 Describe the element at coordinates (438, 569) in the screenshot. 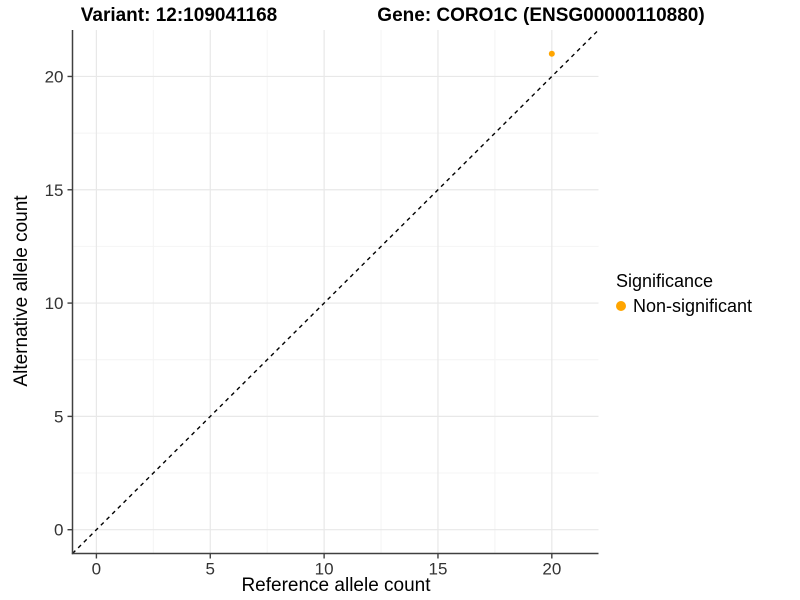

I see `x-tick-label: 15` at that location.